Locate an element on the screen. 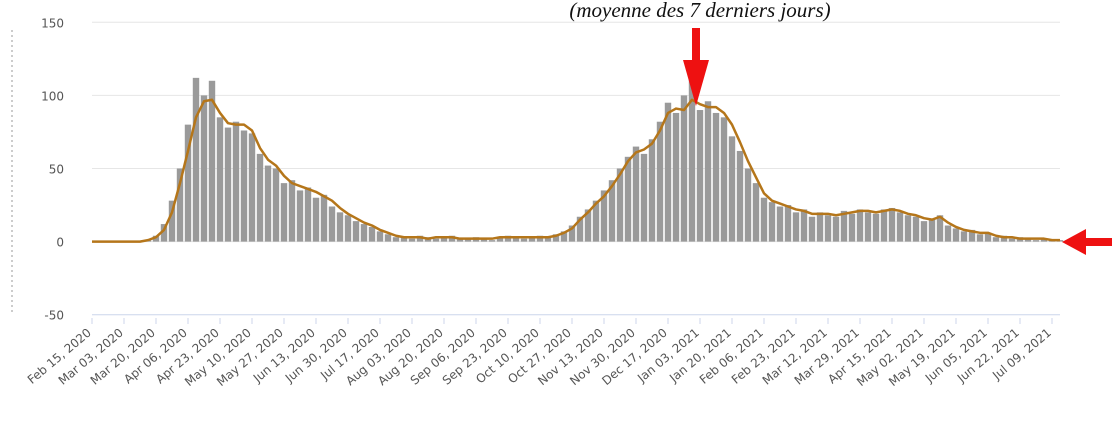 The height and width of the screenshot is (425, 1115). y-tick-label: -50 is located at coordinates (54, 316).